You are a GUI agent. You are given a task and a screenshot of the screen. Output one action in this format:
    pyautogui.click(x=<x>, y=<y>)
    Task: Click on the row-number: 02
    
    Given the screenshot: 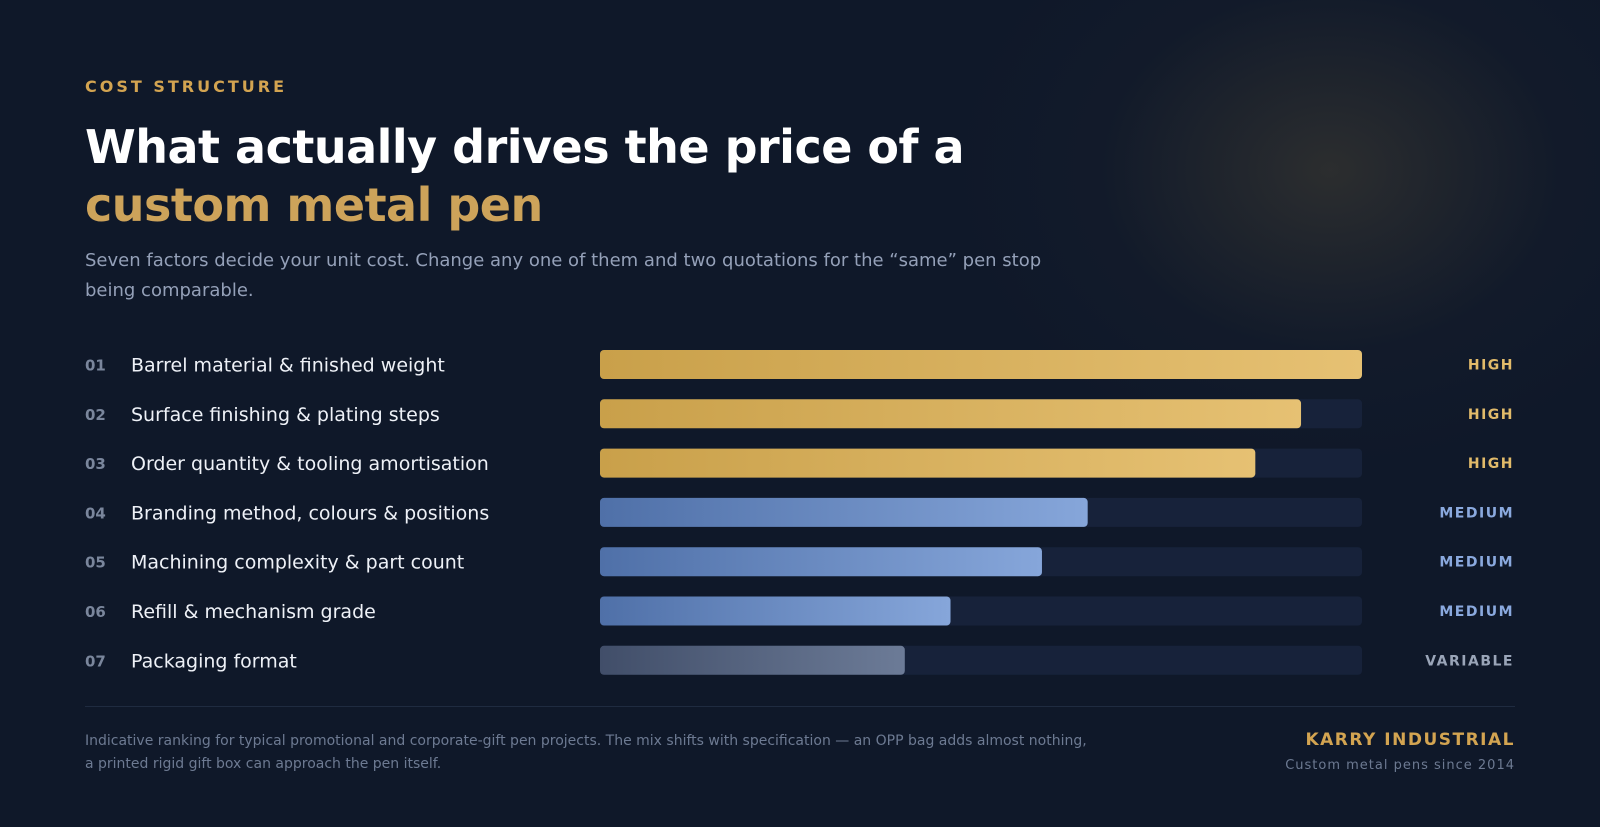 What is the action you would take?
    pyautogui.click(x=95, y=415)
    